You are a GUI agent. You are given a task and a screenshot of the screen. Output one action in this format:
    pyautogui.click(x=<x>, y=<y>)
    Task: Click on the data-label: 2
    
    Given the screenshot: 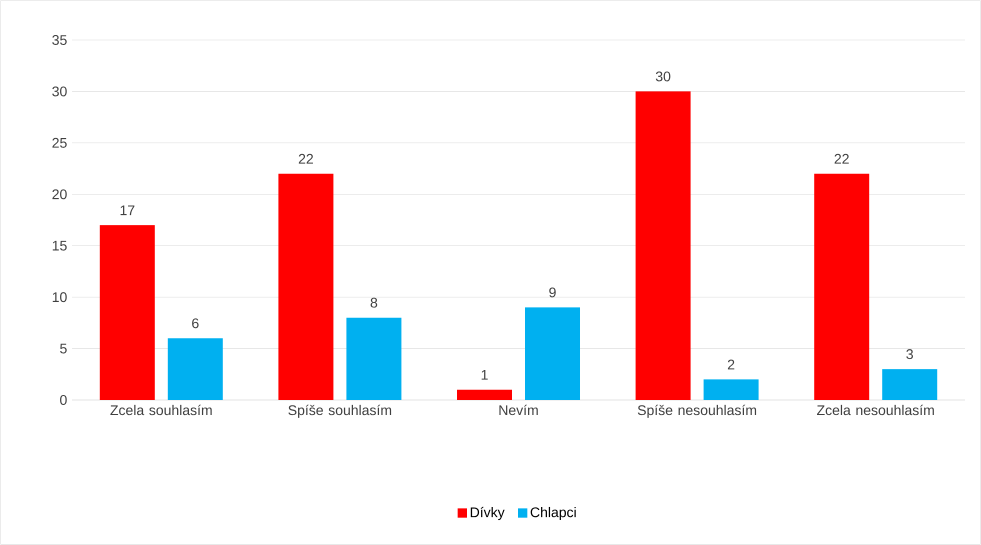 What is the action you would take?
    pyautogui.click(x=731, y=365)
    